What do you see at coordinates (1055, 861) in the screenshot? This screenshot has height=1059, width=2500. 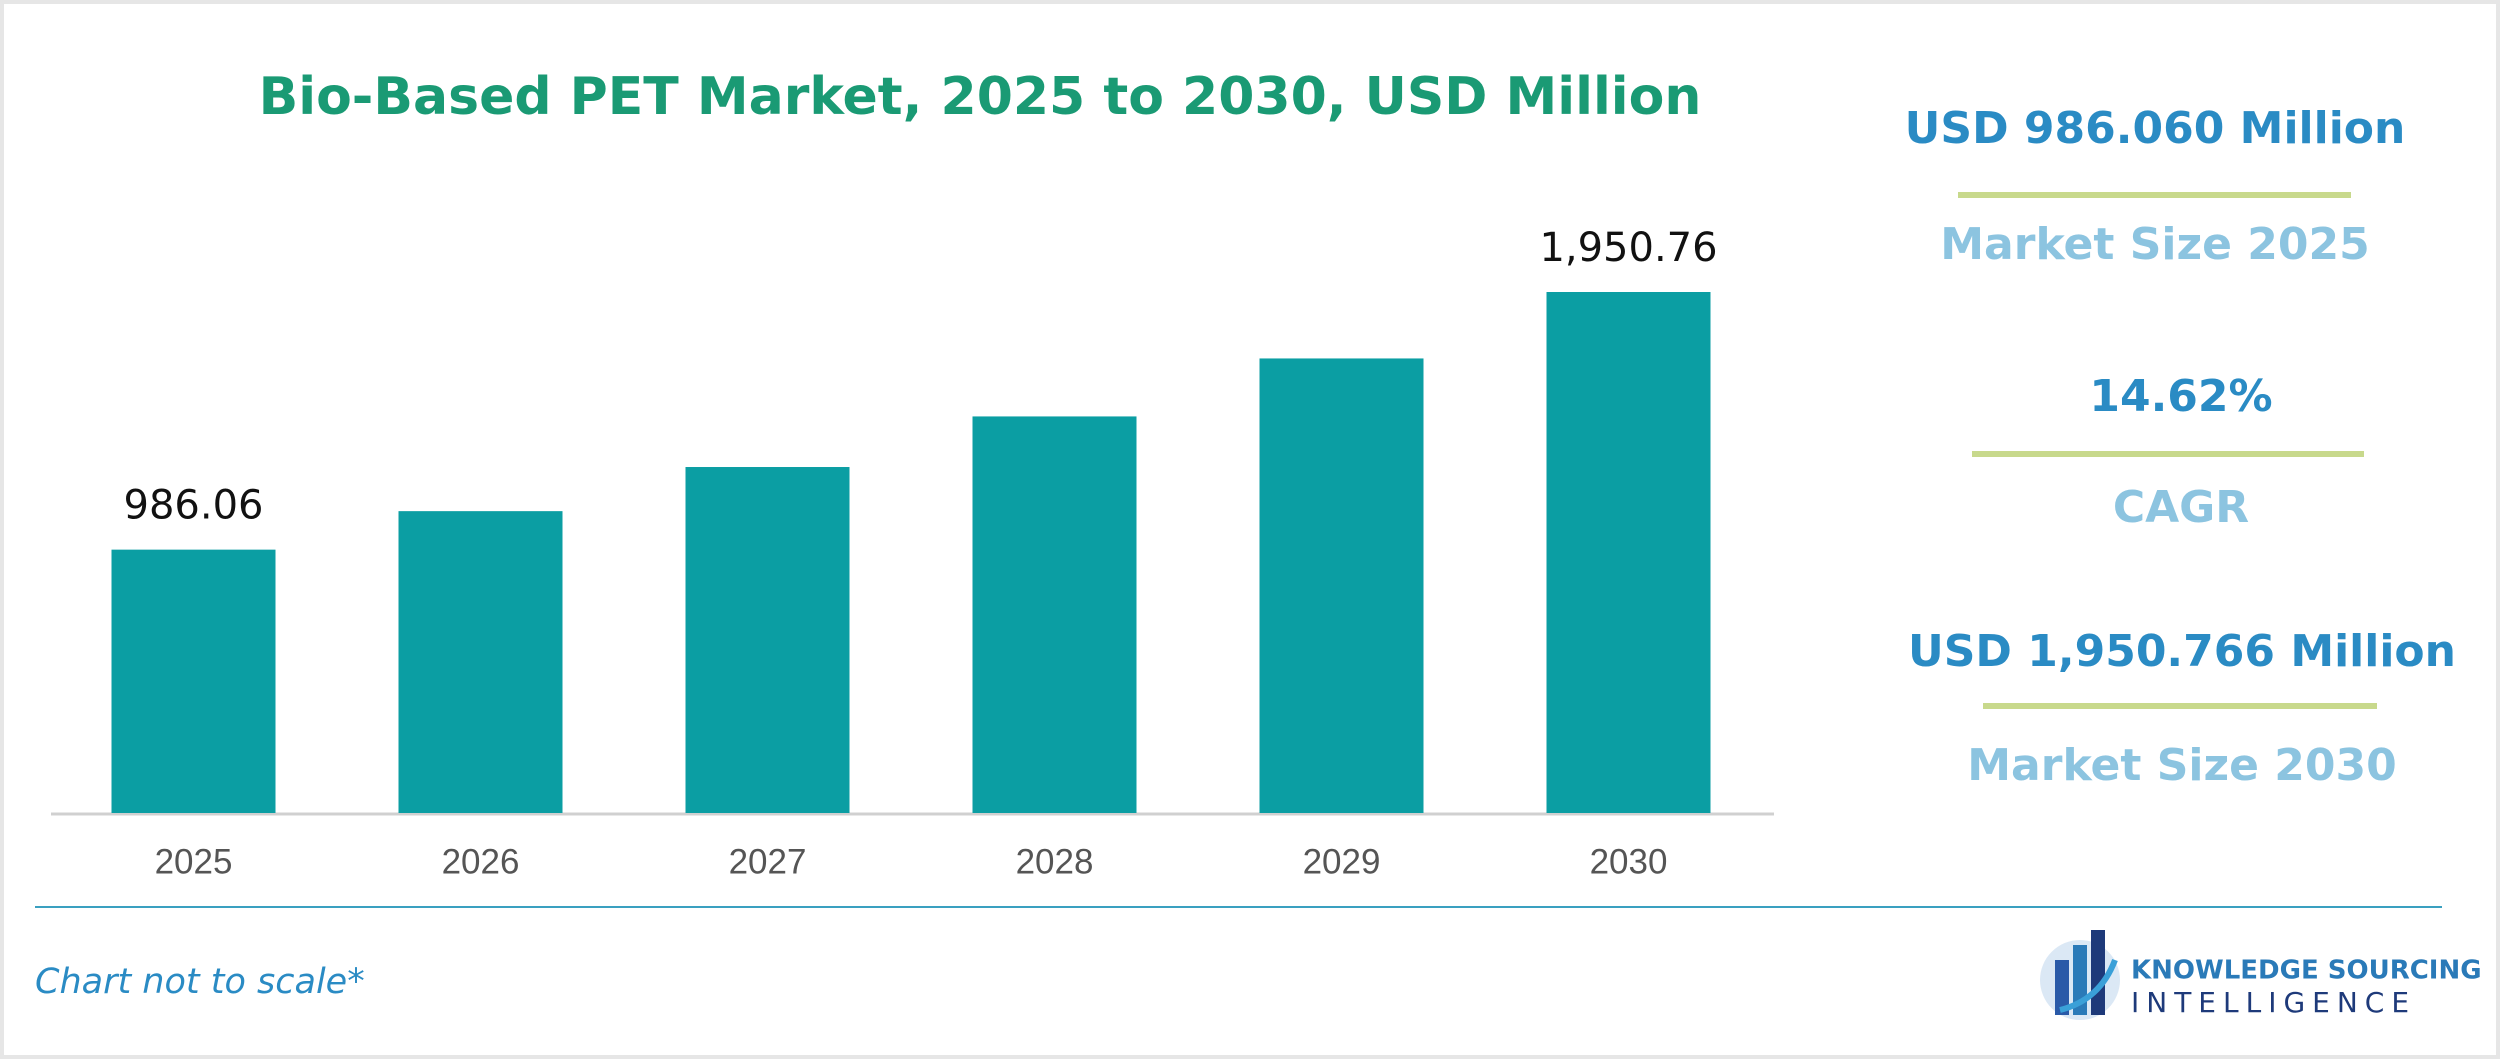 I see `x-tick-label: 2028` at bounding box center [1055, 861].